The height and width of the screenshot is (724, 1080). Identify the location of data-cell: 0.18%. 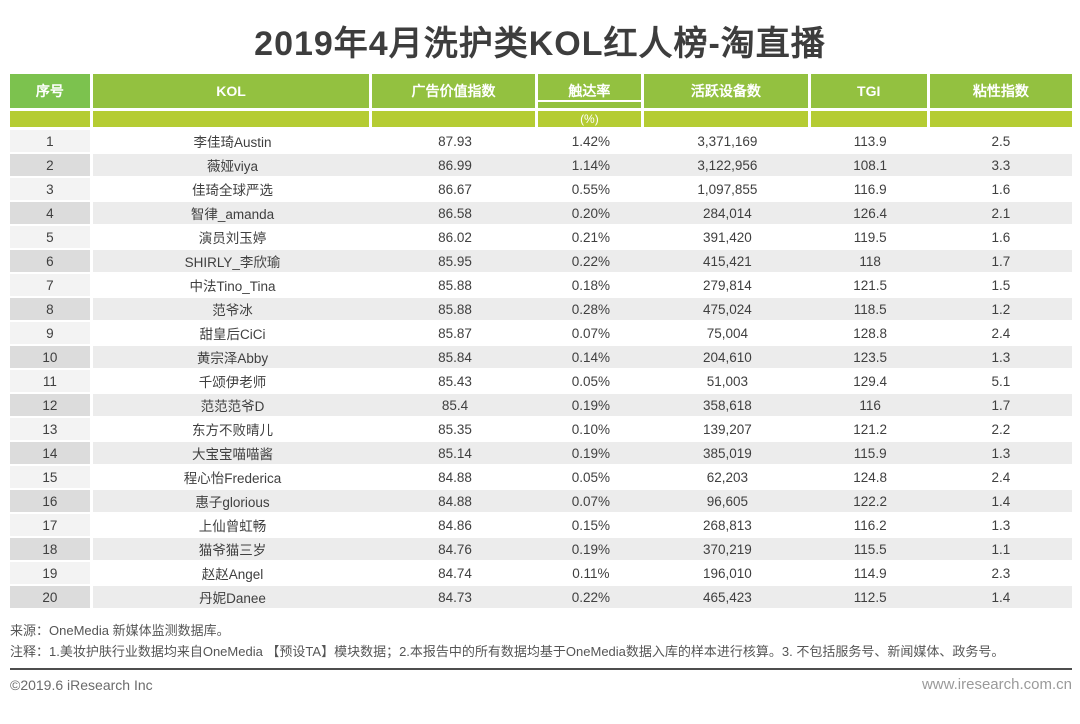
(590, 286).